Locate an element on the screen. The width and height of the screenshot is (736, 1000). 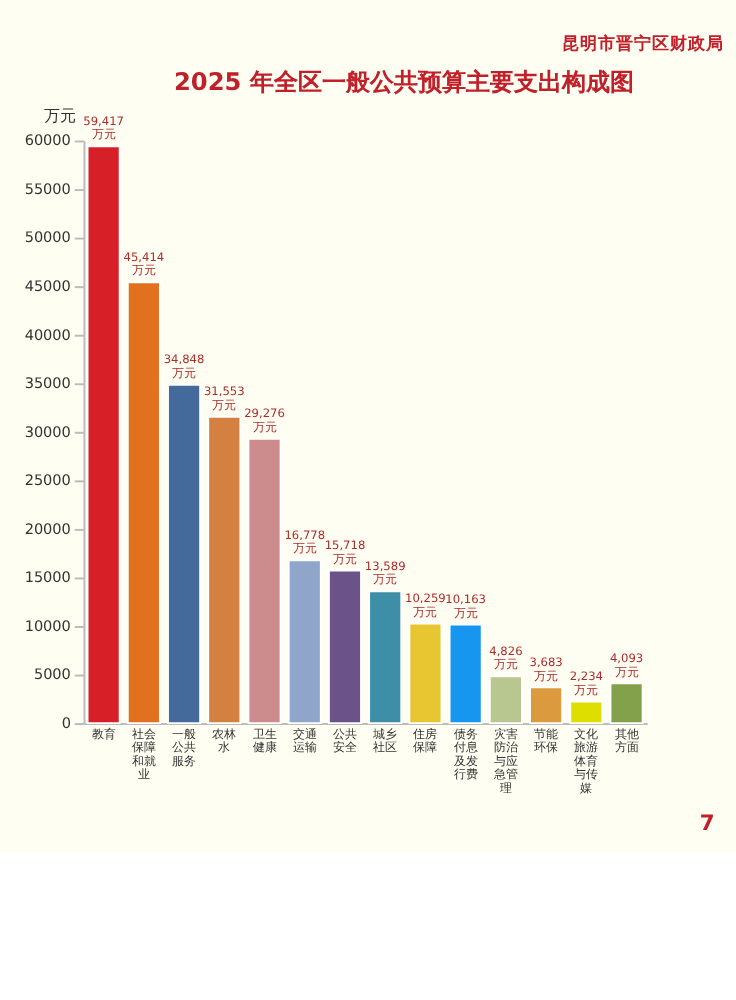
text: 昆明市晋宁区财政局 is located at coordinates (643, 44).